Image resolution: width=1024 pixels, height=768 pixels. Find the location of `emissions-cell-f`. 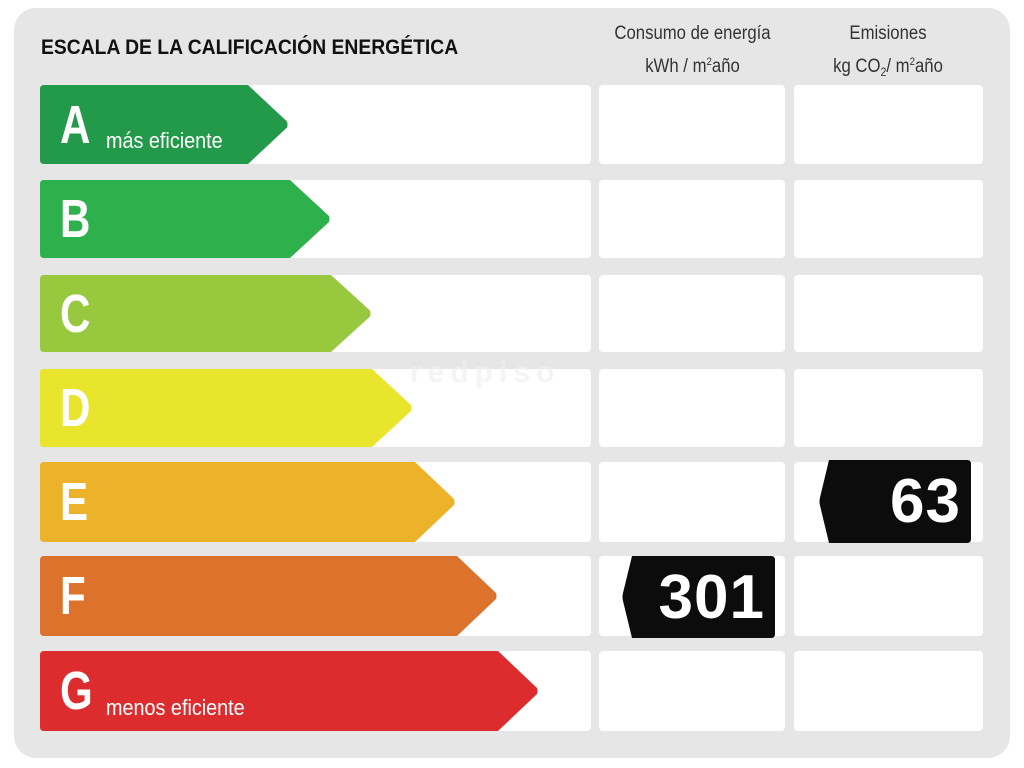

emissions-cell-f is located at coordinates (888, 596).